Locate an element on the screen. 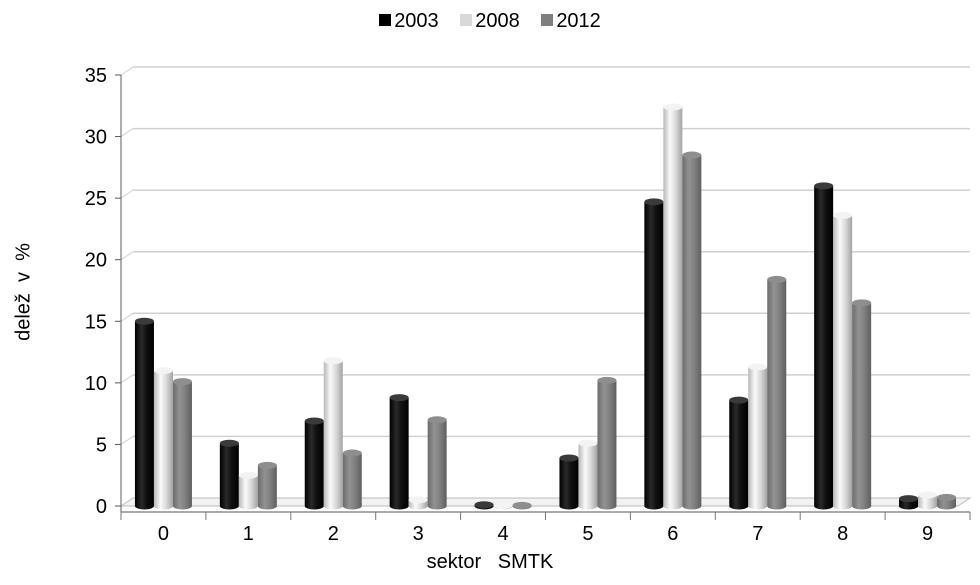 This screenshot has width=980, height=585. legend-swatch-2012 is located at coordinates (547, 19).